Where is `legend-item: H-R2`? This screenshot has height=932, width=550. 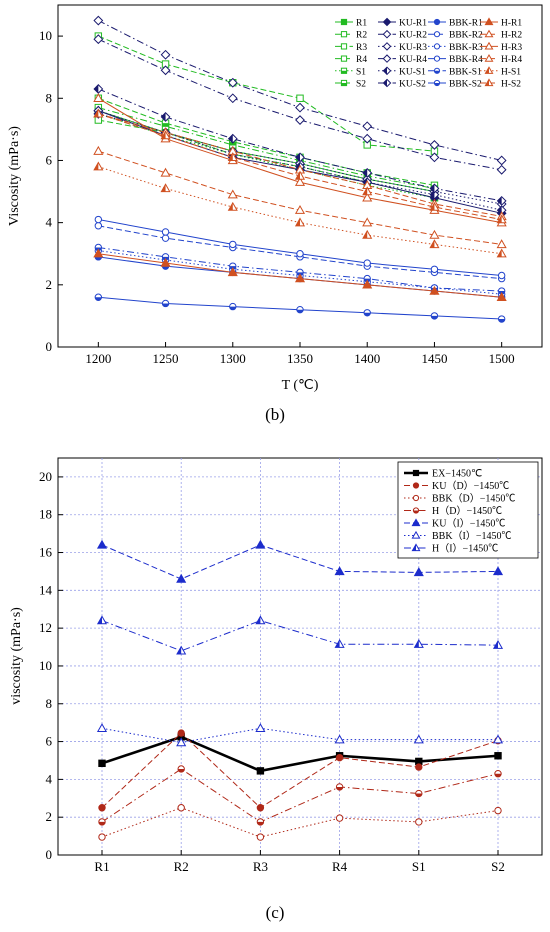 legend-item: H-R2 is located at coordinates (501, 35).